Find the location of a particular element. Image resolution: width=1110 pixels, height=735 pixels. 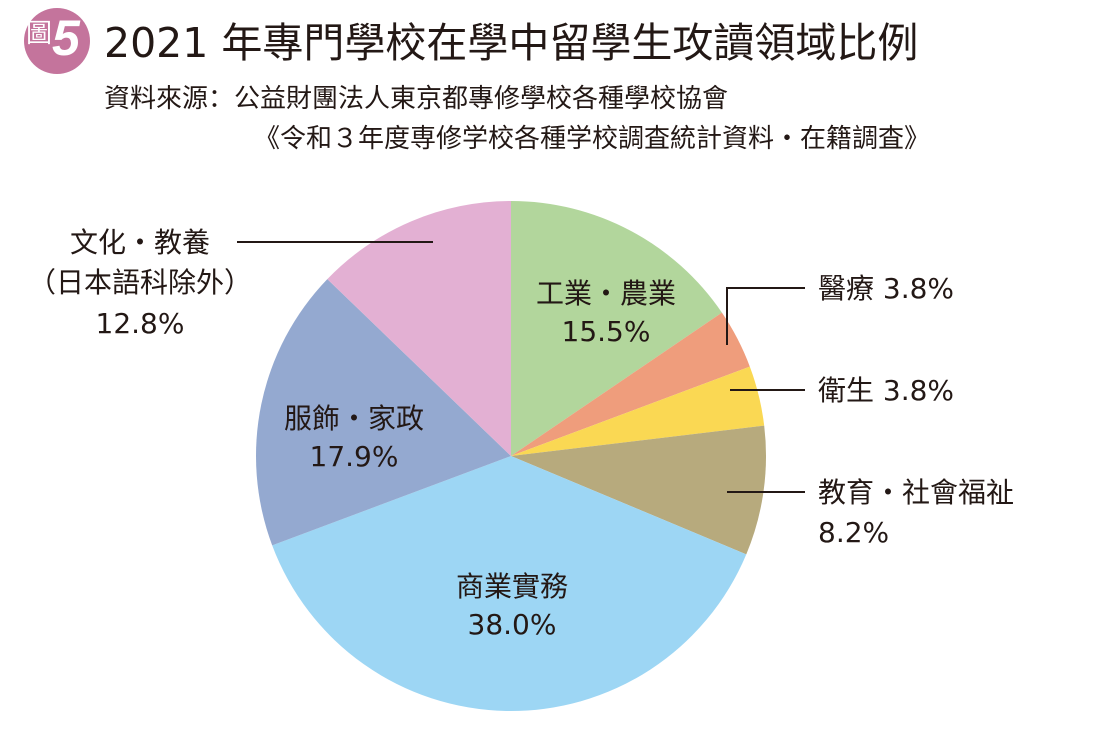

slice-6-sublabel: （日本語科除外） is located at coordinates (140, 282).